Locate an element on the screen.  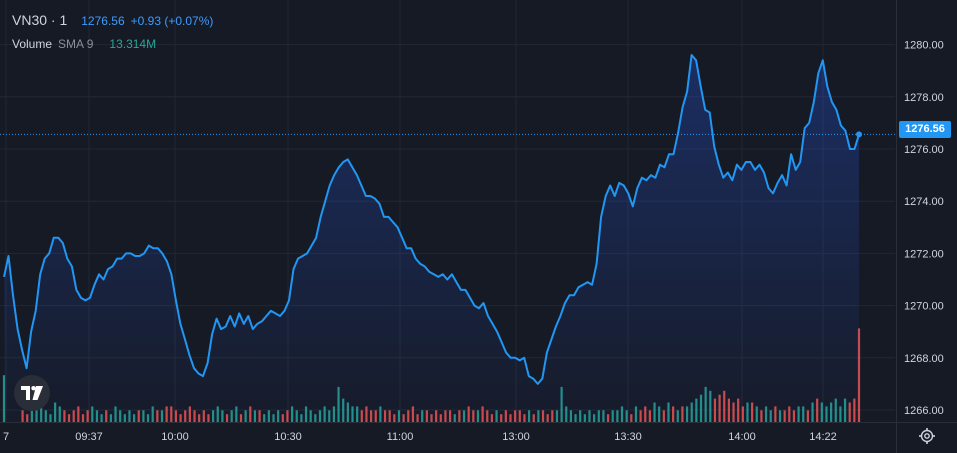
volume-sma-value: 13.314M is located at coordinates (133, 44).